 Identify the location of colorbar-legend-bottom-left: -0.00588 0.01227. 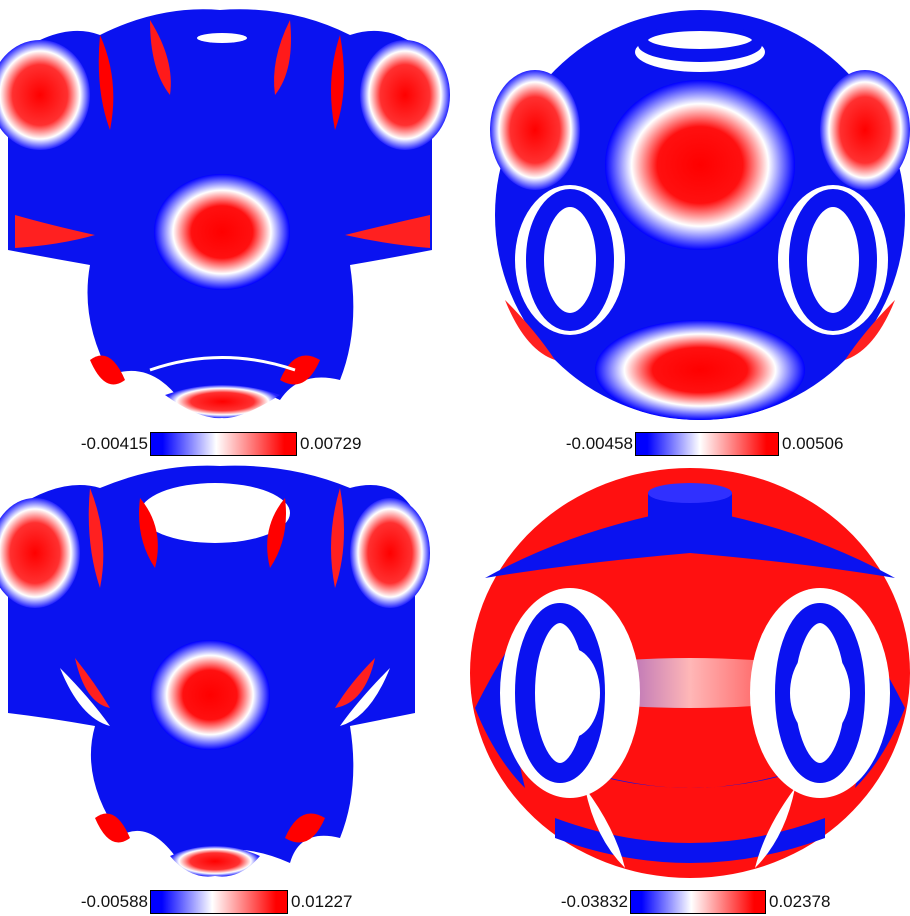
(206, 902).